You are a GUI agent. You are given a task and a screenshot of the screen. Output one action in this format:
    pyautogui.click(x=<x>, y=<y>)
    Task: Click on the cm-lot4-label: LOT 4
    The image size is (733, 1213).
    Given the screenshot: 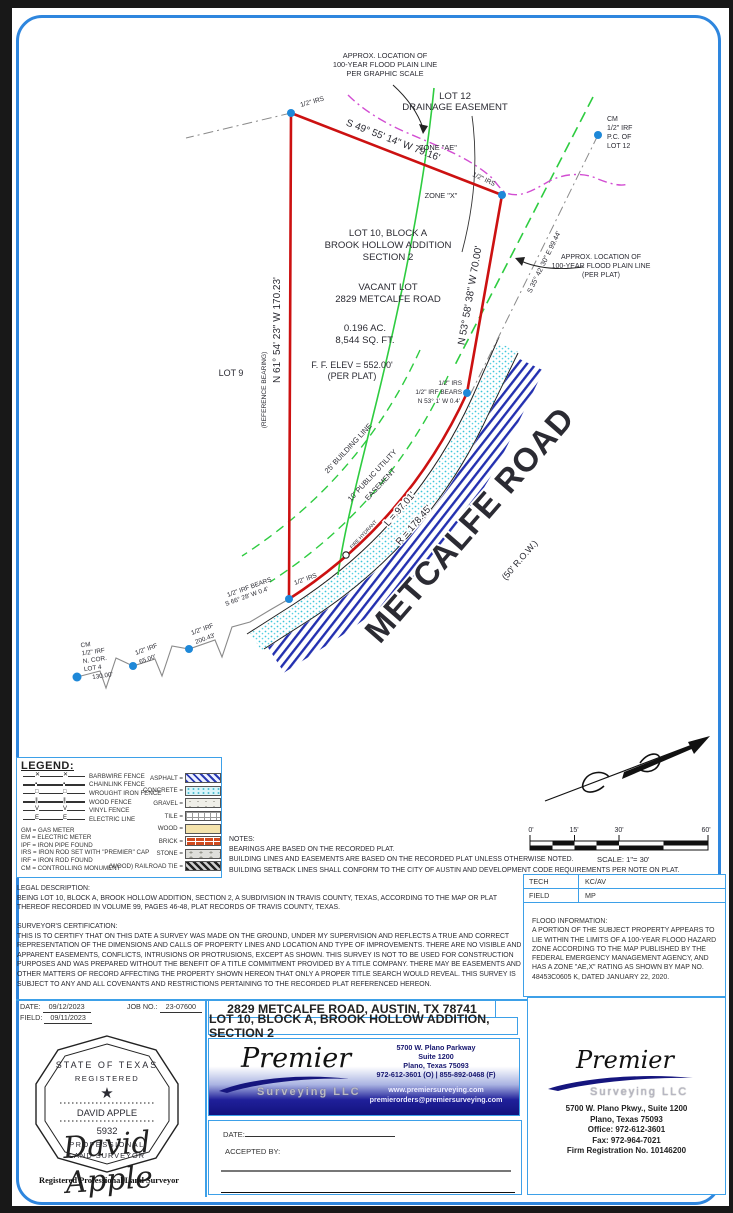 What is the action you would take?
    pyautogui.click(x=93, y=668)
    